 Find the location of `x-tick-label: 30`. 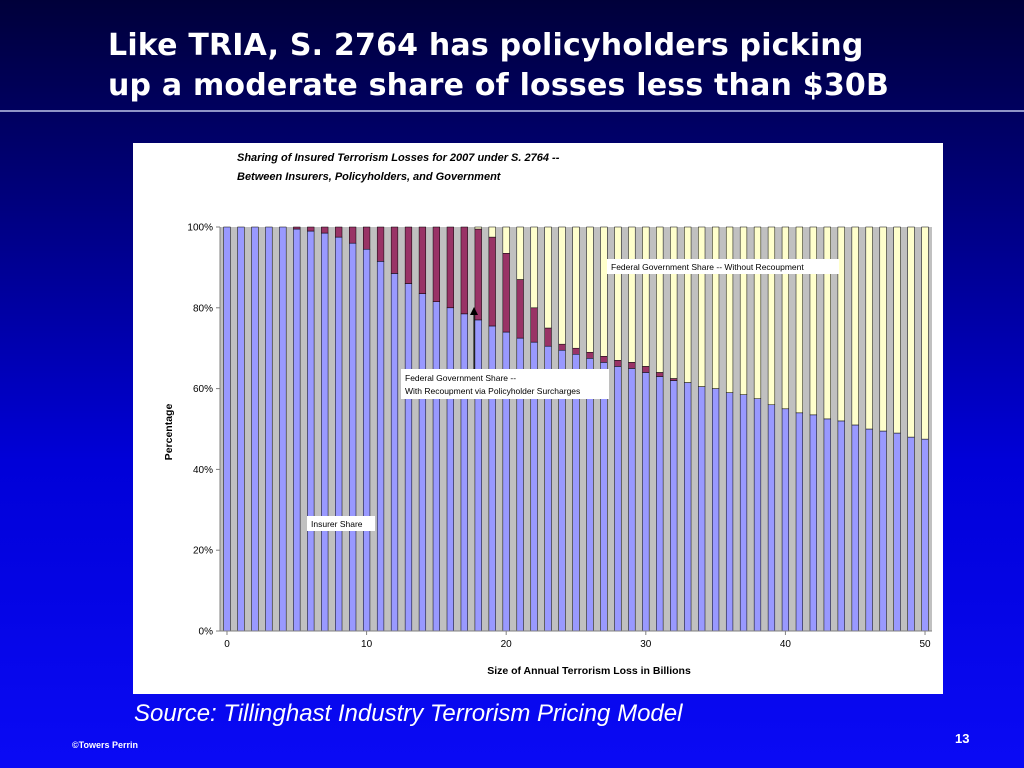

x-tick-label: 30 is located at coordinates (646, 644).